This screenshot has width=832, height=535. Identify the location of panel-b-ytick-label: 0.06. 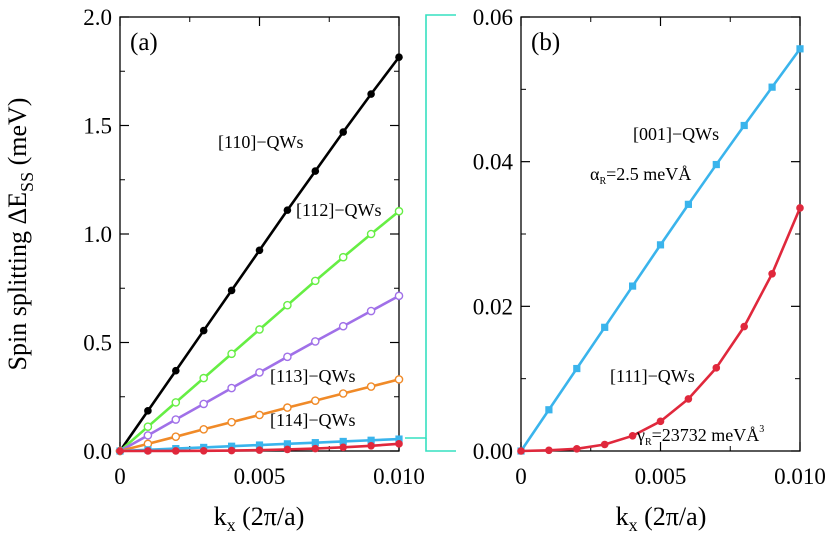
(493, 17).